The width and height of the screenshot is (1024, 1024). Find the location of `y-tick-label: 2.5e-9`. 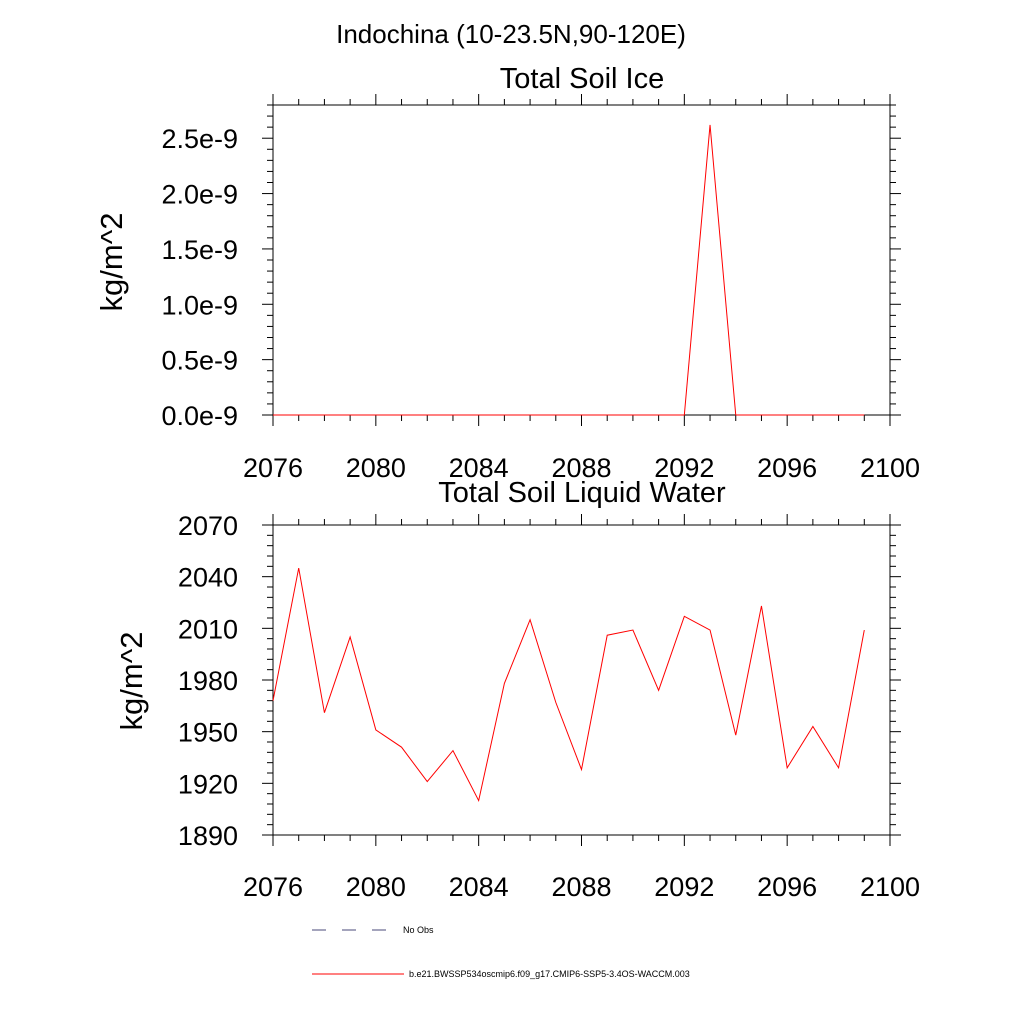

y-tick-label: 2.5e-9 is located at coordinates (199, 139).